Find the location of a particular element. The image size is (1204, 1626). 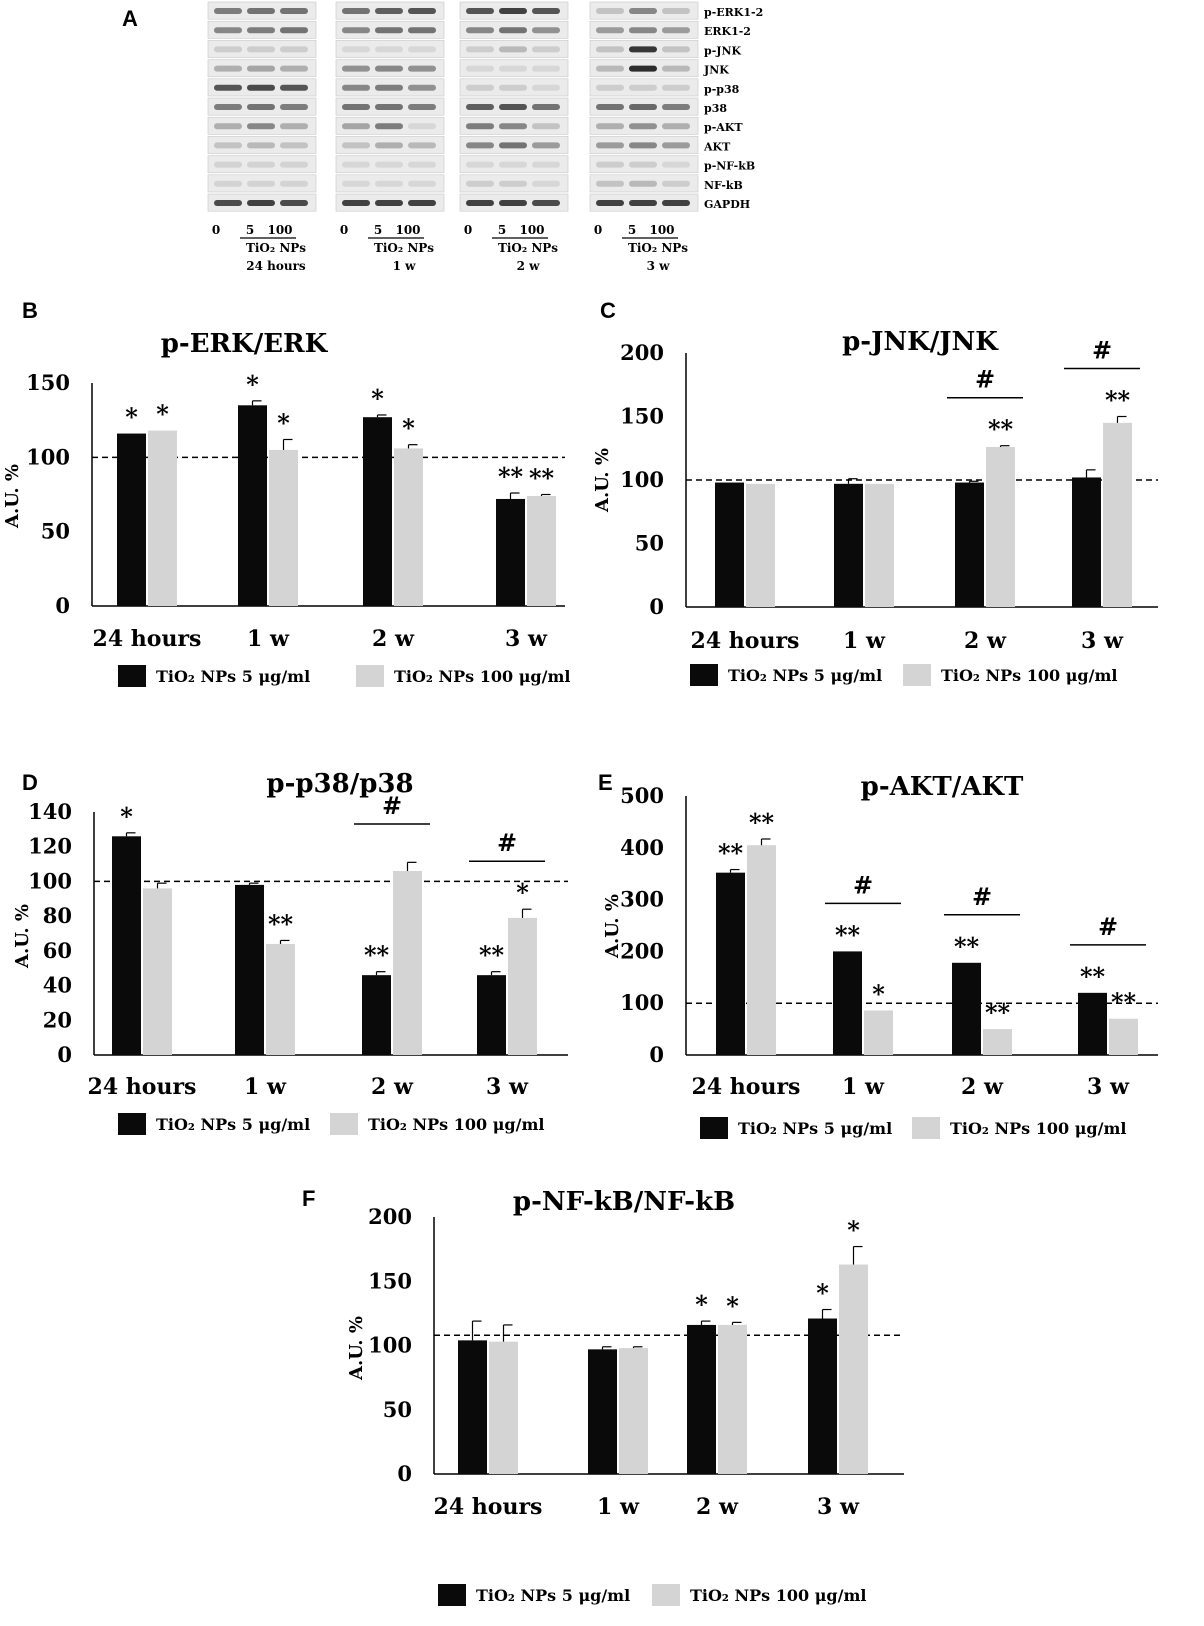

chart-title: p-NF-kB/NF-kB is located at coordinates (624, 1202).